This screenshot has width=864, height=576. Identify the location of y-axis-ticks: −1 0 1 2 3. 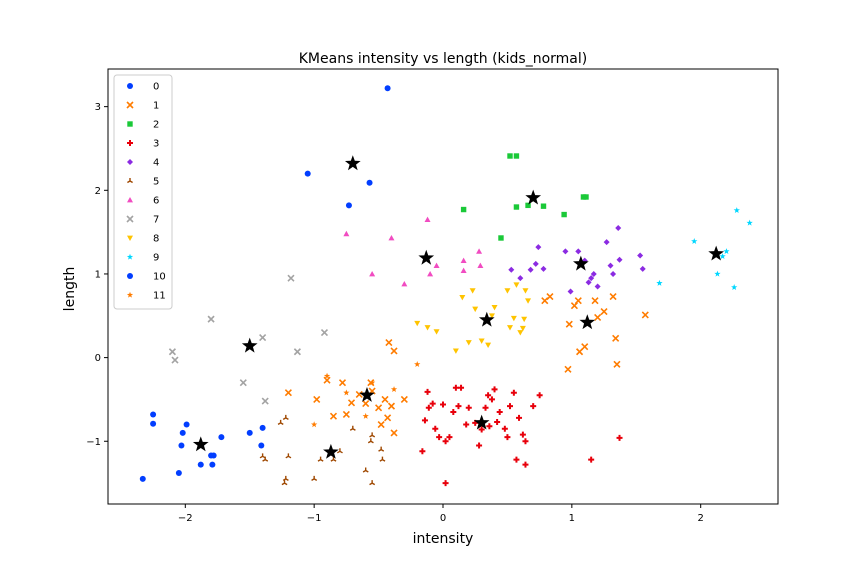
(97, 275).